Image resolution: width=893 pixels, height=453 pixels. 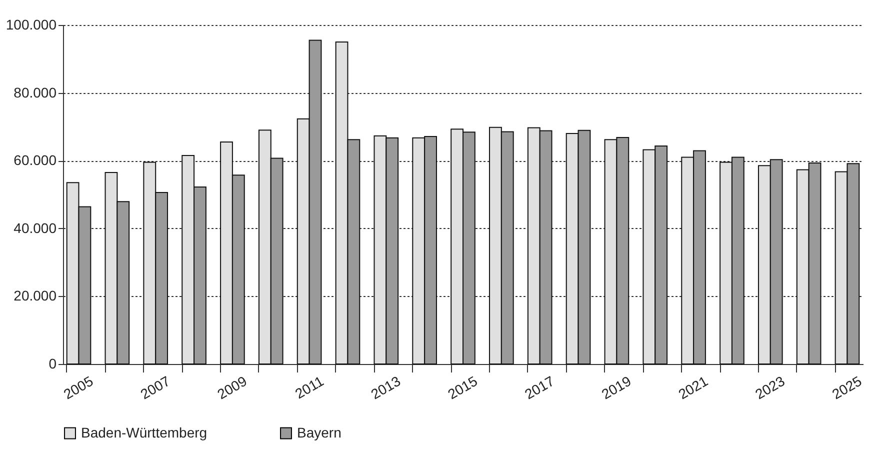 What do you see at coordinates (616, 387) in the screenshot?
I see `x-tick-label: 2019` at bounding box center [616, 387].